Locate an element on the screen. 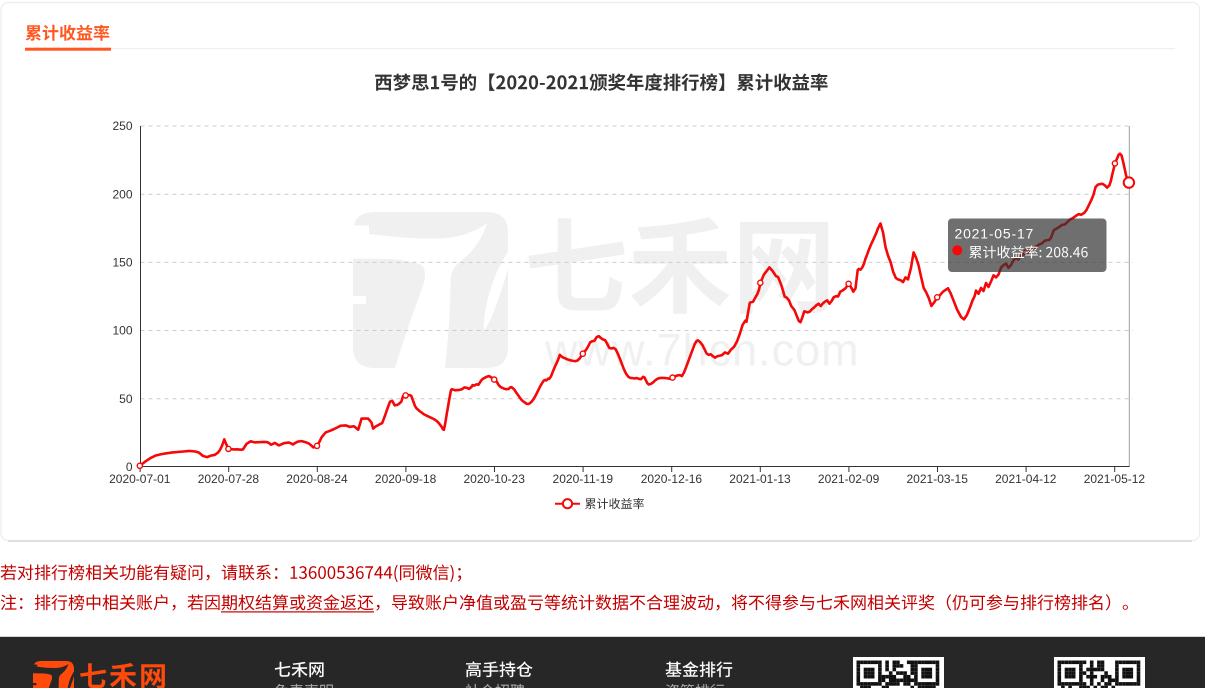 This screenshot has width=1205, height=688. svg-text: 100 is located at coordinates (122, 331).